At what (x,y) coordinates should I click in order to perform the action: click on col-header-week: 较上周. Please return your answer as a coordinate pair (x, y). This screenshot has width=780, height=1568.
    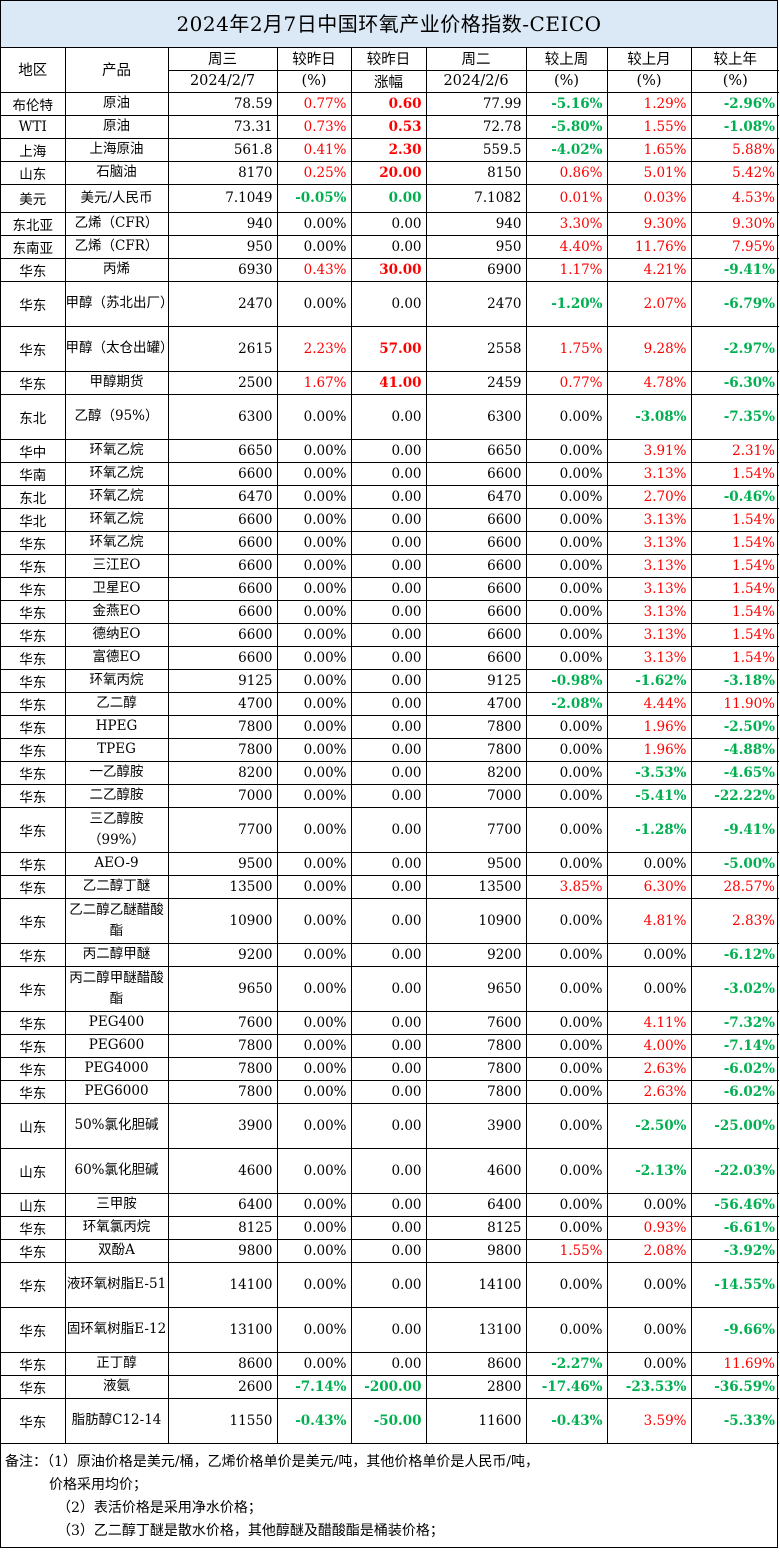
    Looking at the image, I should click on (566, 59).